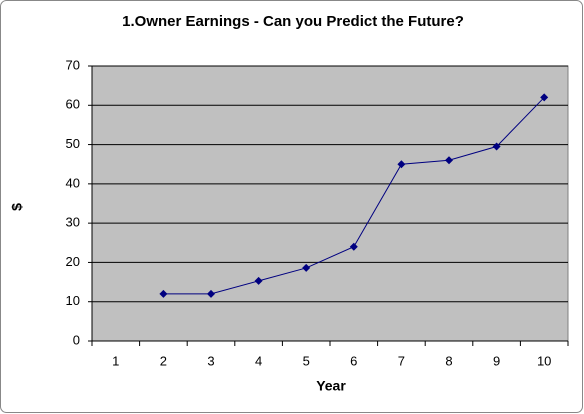  What do you see at coordinates (73, 143) in the screenshot?
I see `y-tick-label: 50` at bounding box center [73, 143].